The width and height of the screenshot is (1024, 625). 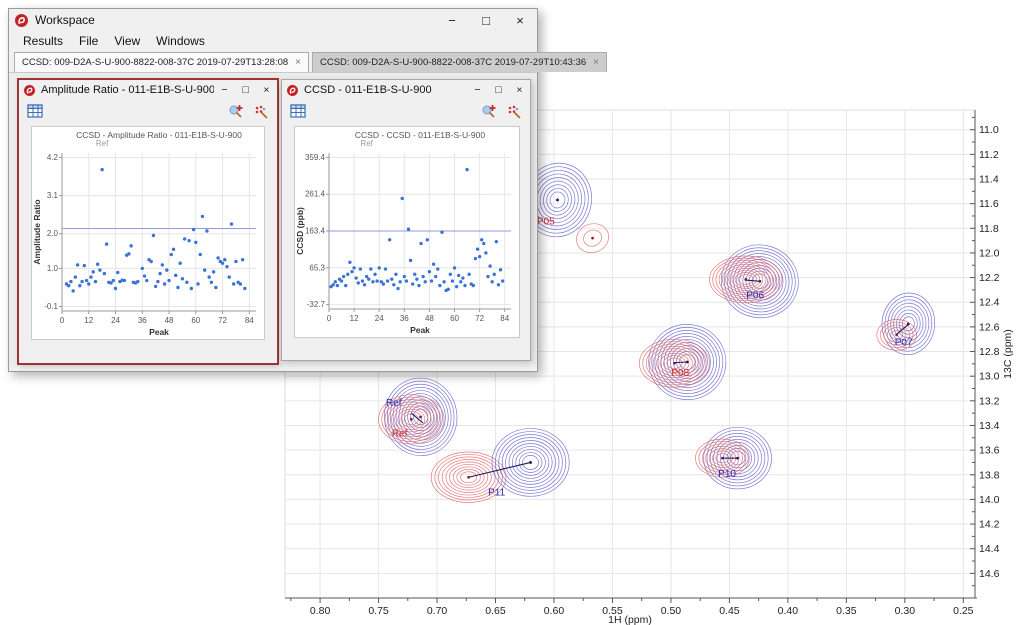 What do you see at coordinates (495, 611) in the screenshot?
I see `svg-text: 0.65` at bounding box center [495, 611].